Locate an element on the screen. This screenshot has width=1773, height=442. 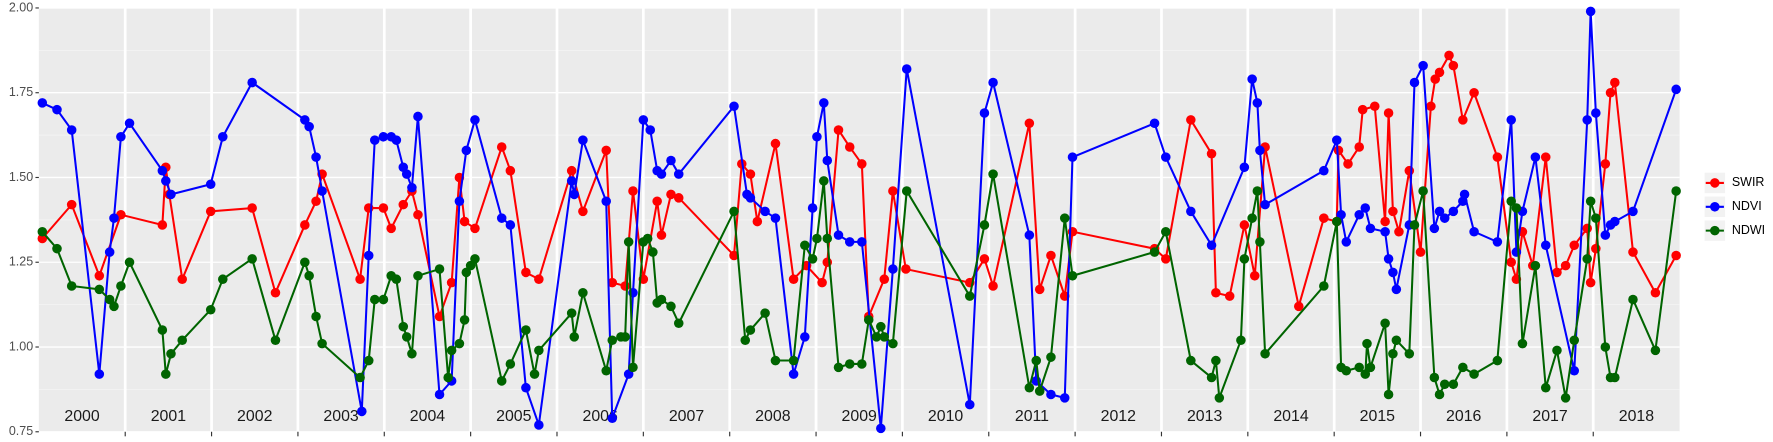
x-tick-label: 2009 is located at coordinates (860, 416).